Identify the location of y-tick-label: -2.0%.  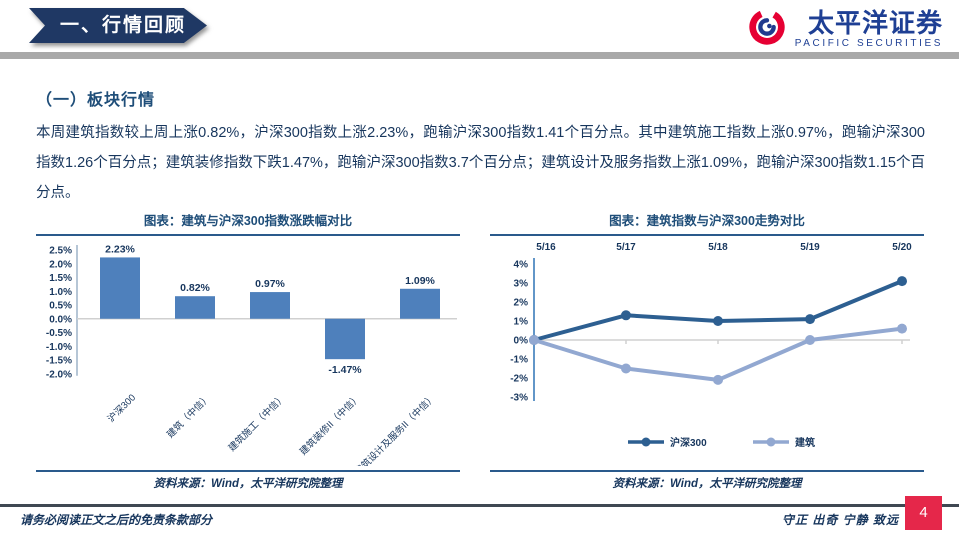
(59, 374).